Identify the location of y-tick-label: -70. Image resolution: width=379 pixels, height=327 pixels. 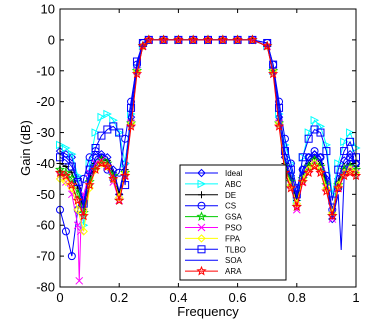
(45, 256).